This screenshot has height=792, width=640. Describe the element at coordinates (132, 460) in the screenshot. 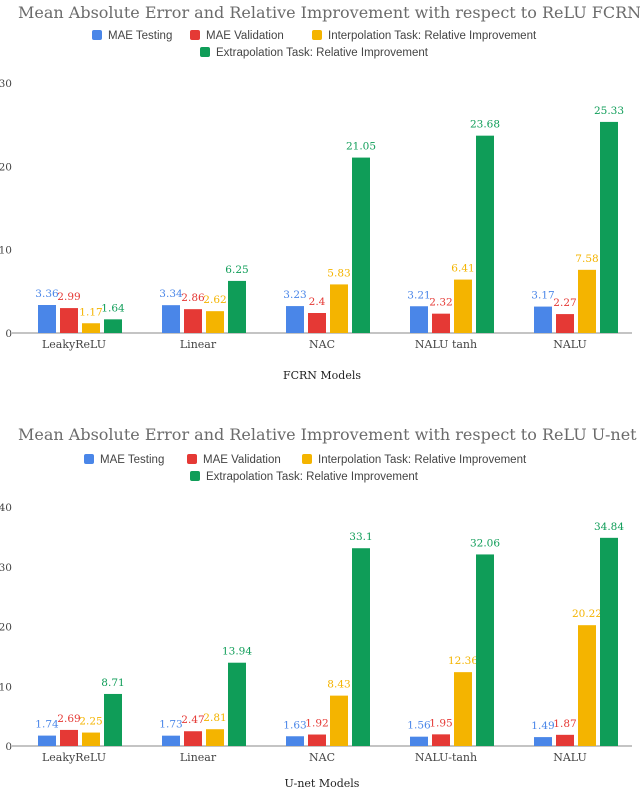

I see `unet-legend-label-0: MAE Testing` at that location.